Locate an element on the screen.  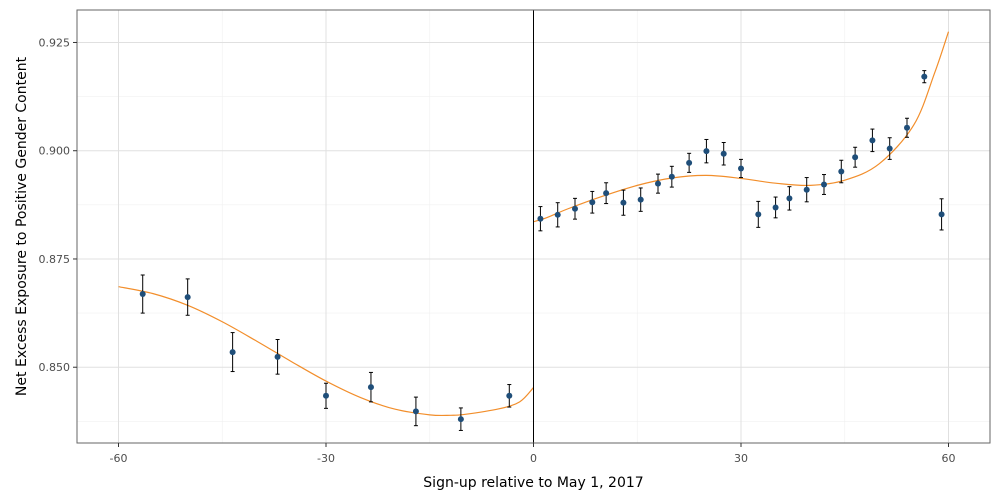
x-tick-label: 30 is located at coordinates (741, 458).